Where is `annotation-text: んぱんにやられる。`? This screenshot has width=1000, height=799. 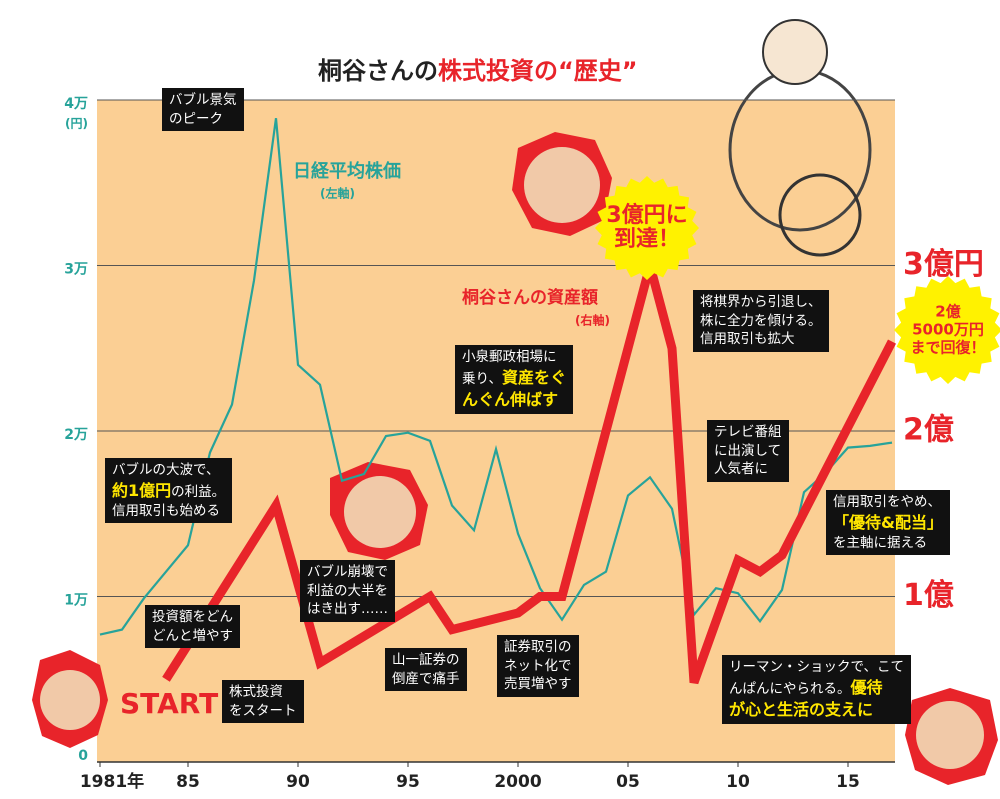 annotation-text: んぱんにやられる。 is located at coordinates (790, 688).